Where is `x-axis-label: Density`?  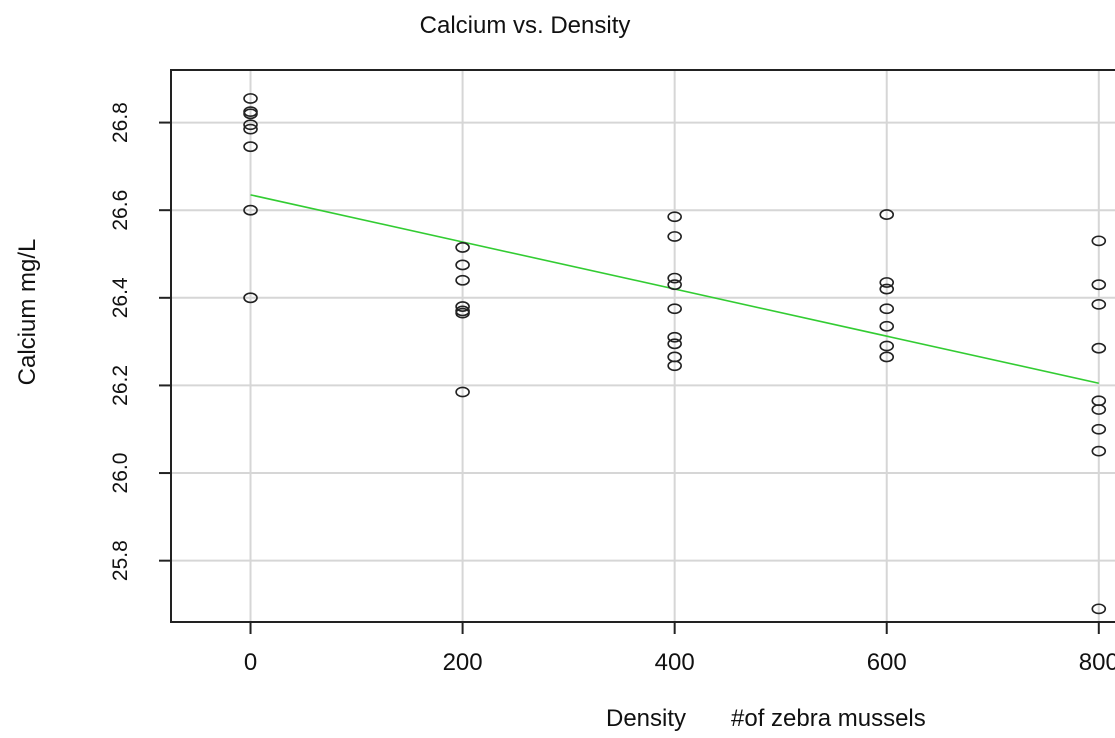
x-axis-label: Density is located at coordinates (646, 718).